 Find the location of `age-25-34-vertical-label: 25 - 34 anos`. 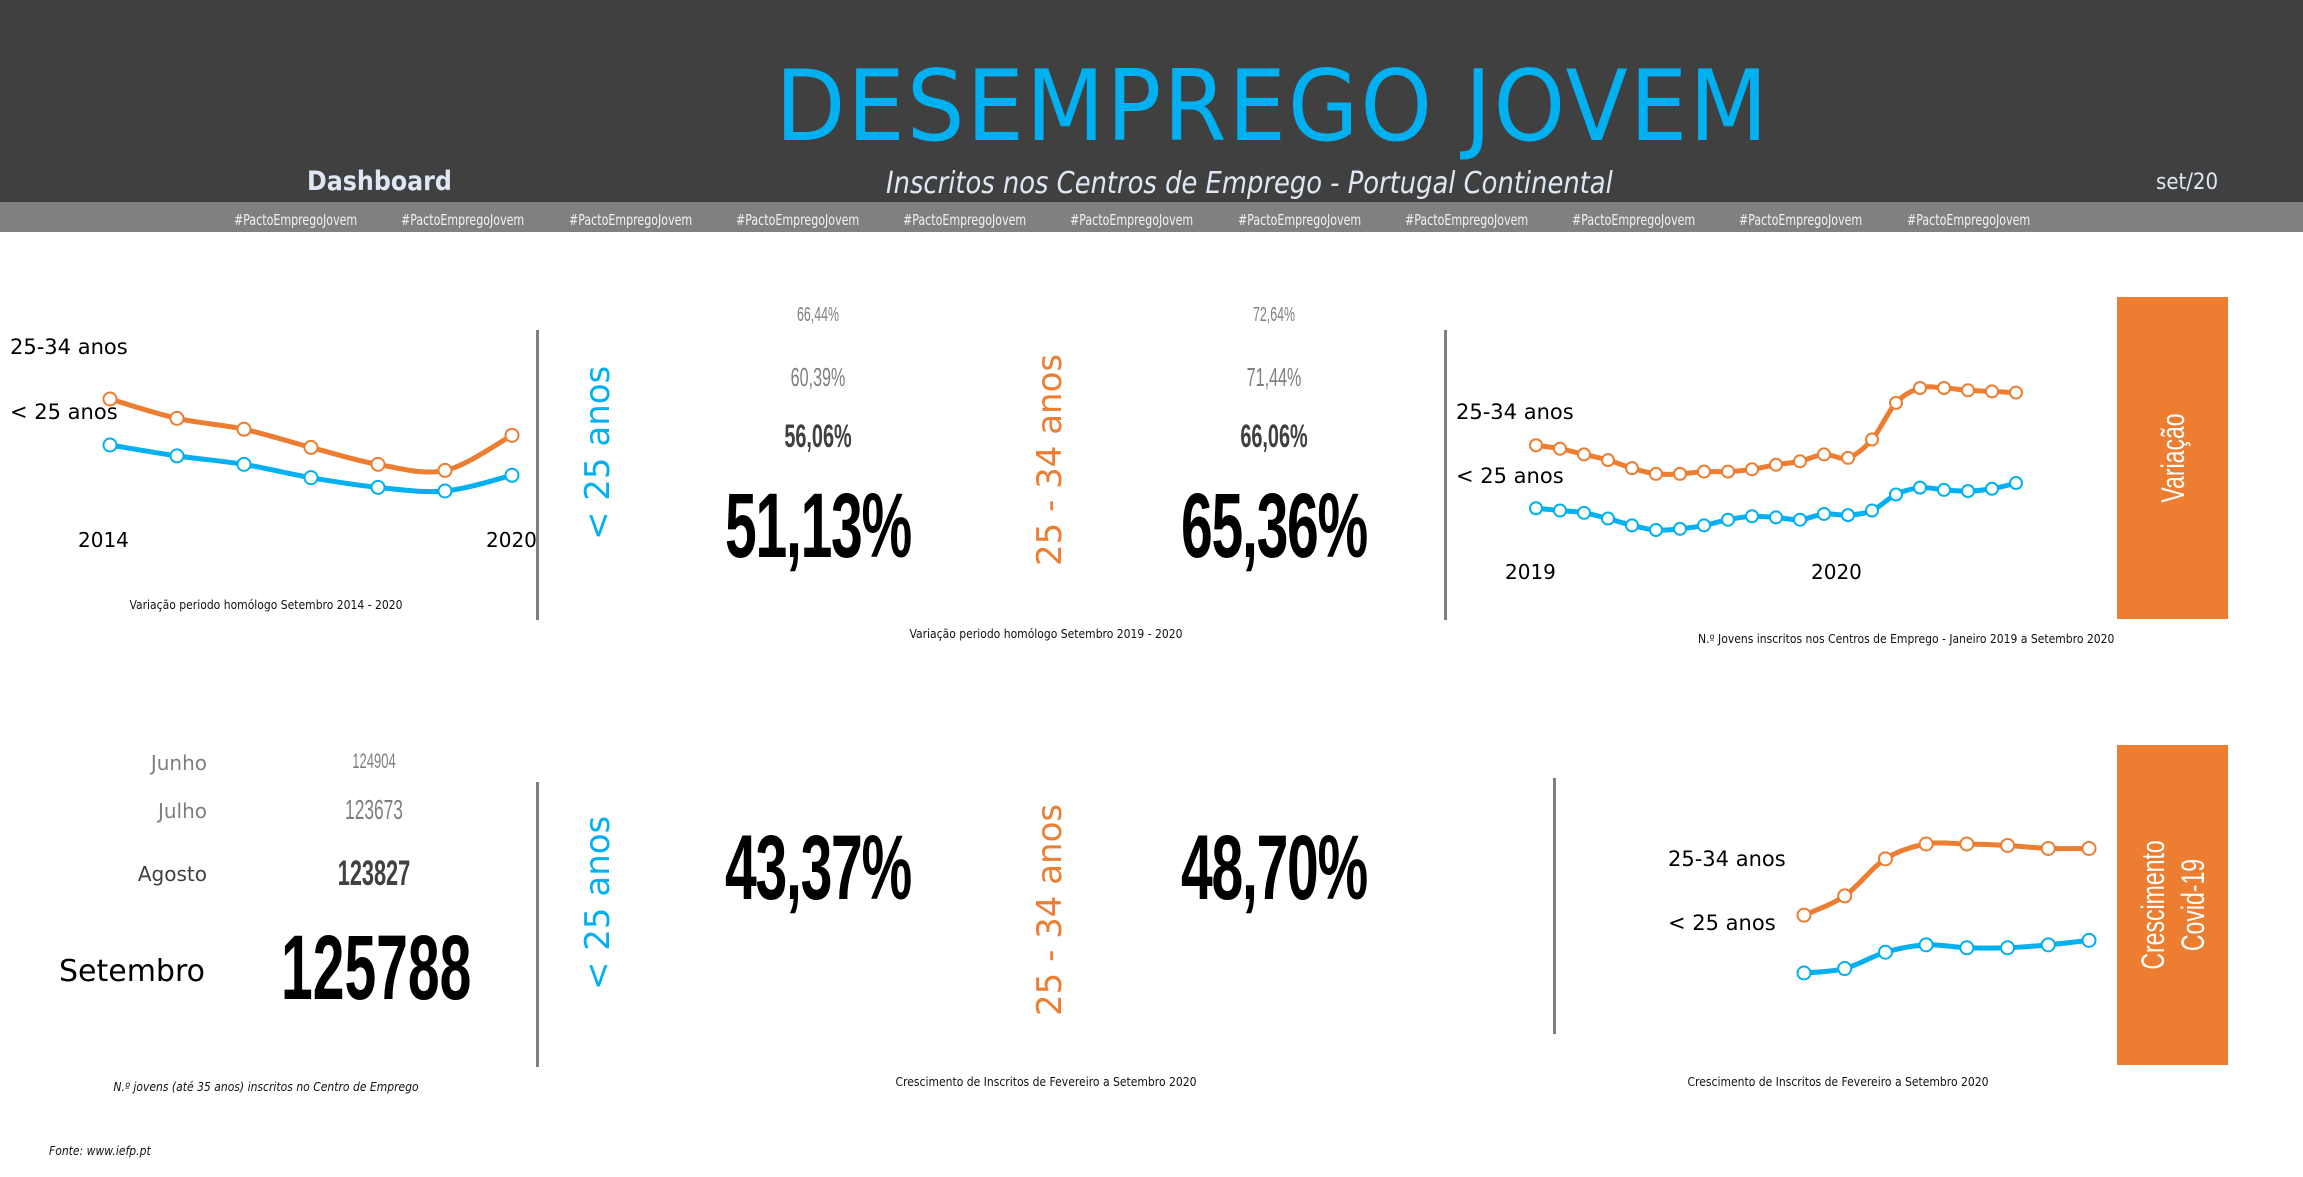

age-25-34-vertical-label: 25 - 34 anos is located at coordinates (1050, 909).